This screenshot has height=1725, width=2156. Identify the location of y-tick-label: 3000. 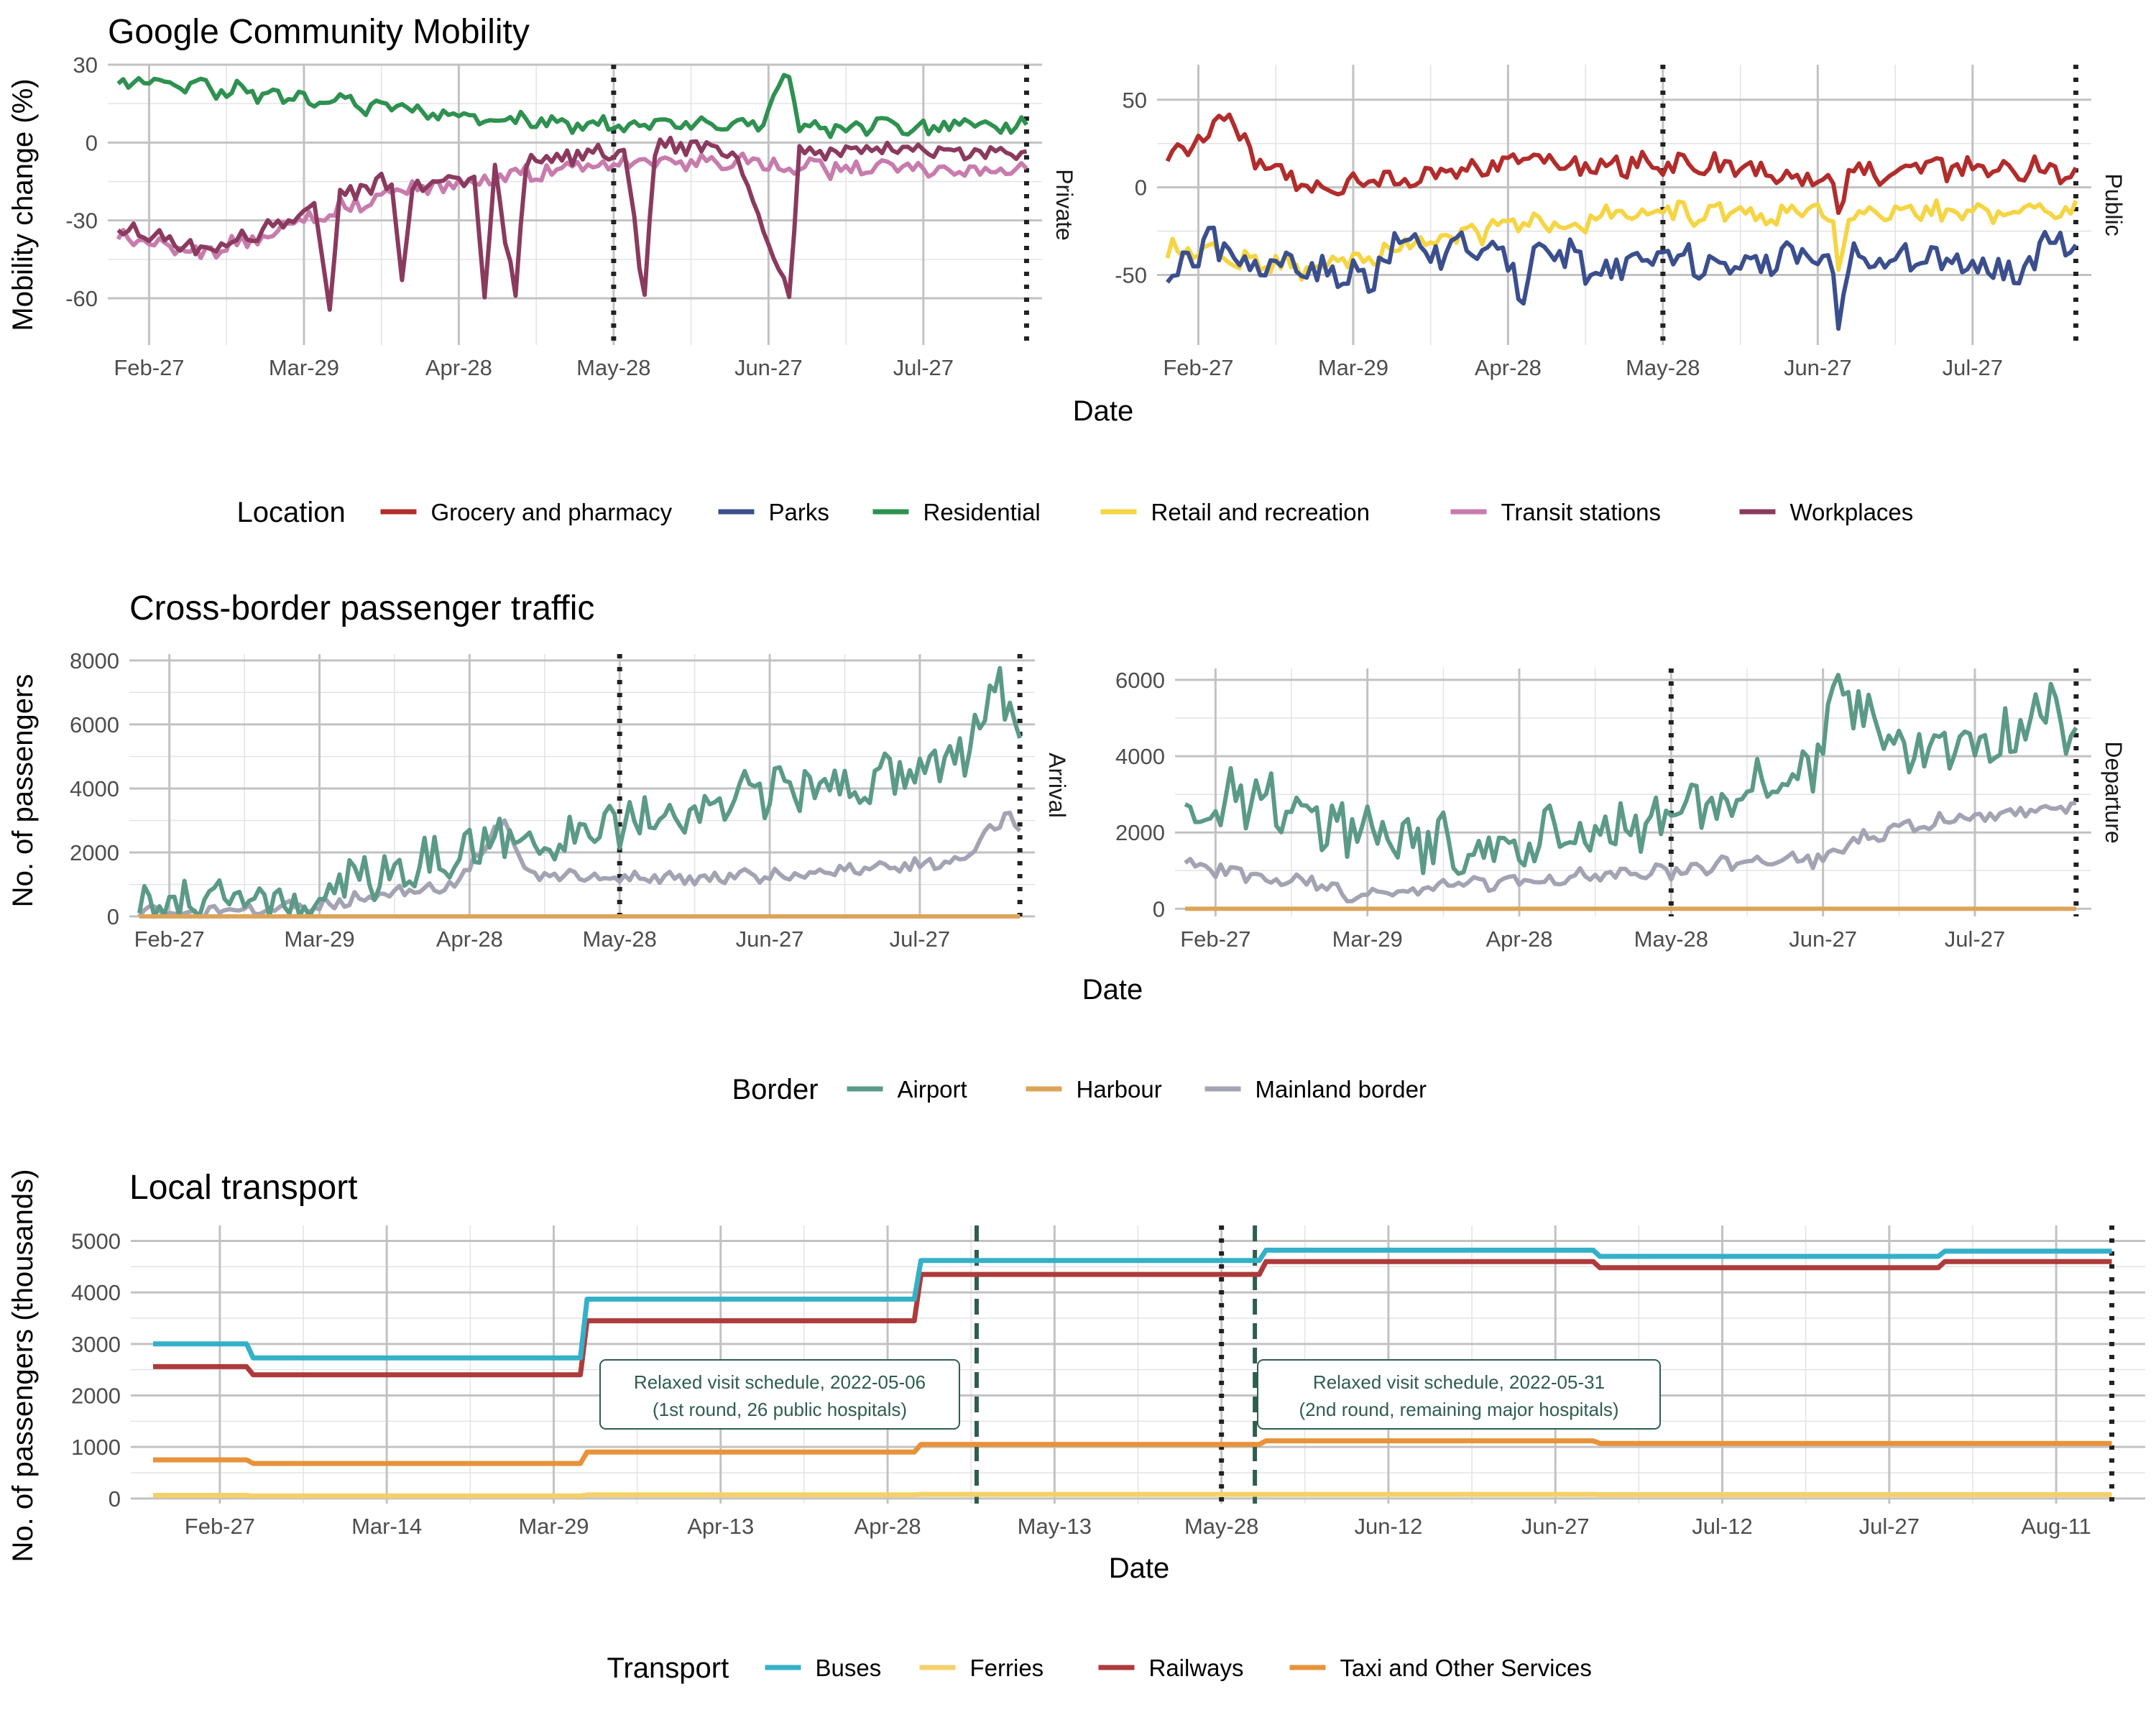
(96, 1344).